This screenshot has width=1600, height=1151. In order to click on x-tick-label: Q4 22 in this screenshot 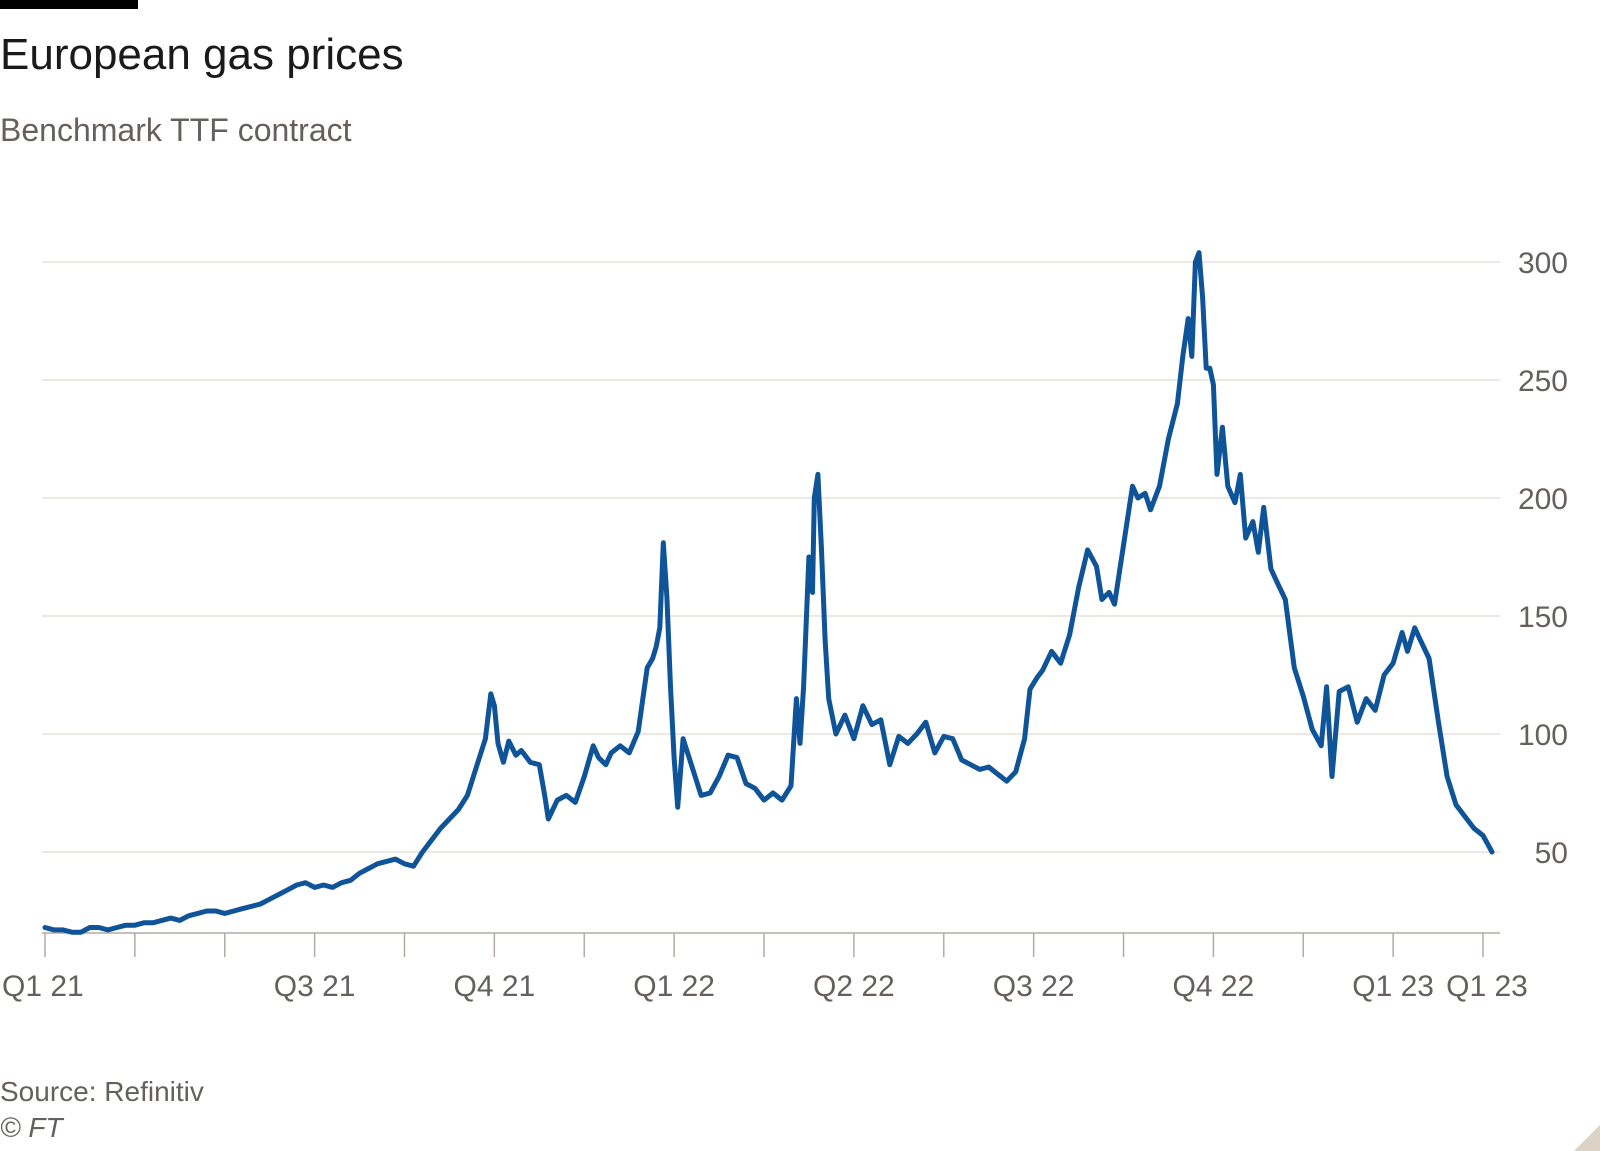, I will do `click(1214, 986)`.